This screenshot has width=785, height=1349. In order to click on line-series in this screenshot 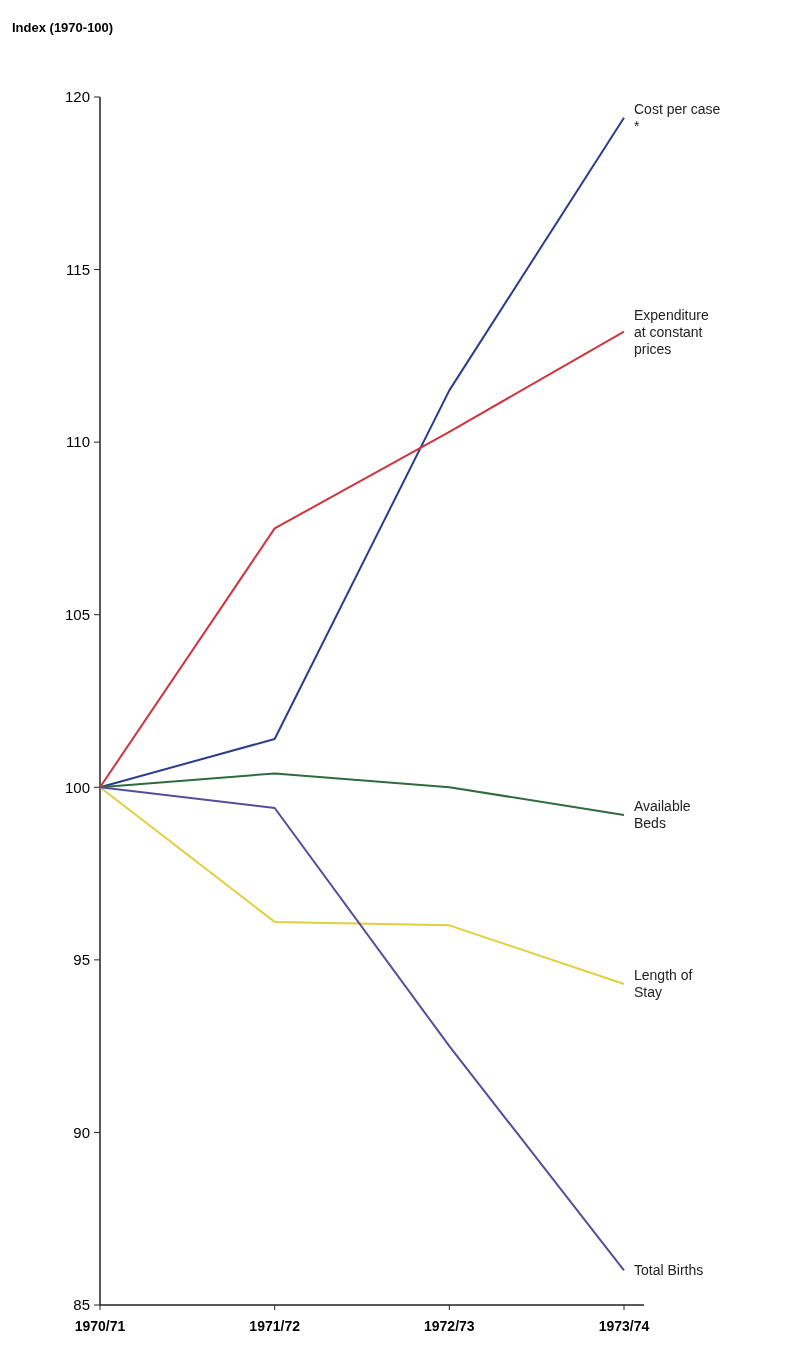, I will do `click(362, 886)`.